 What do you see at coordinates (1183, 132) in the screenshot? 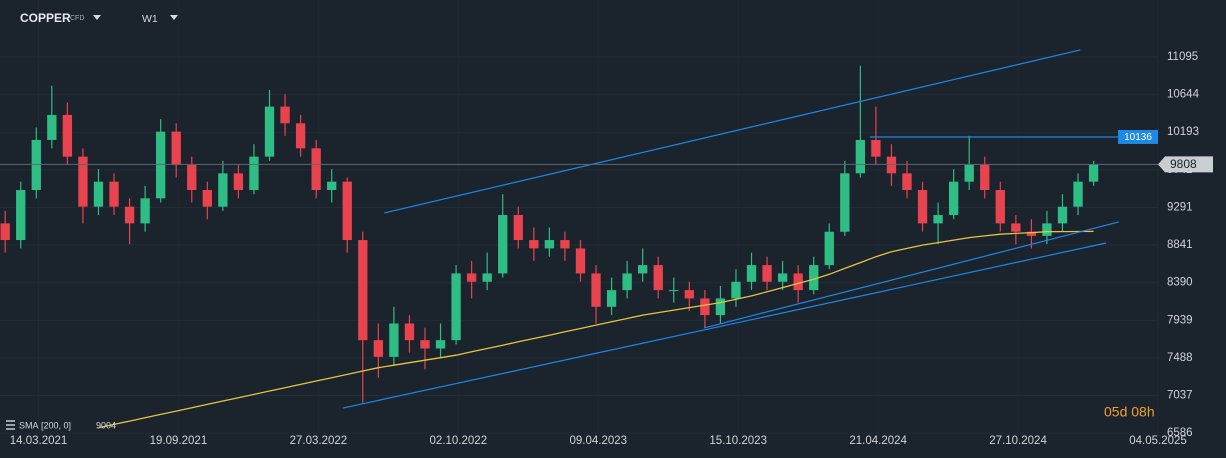
I see `y-tick-label: 10193` at bounding box center [1183, 132].